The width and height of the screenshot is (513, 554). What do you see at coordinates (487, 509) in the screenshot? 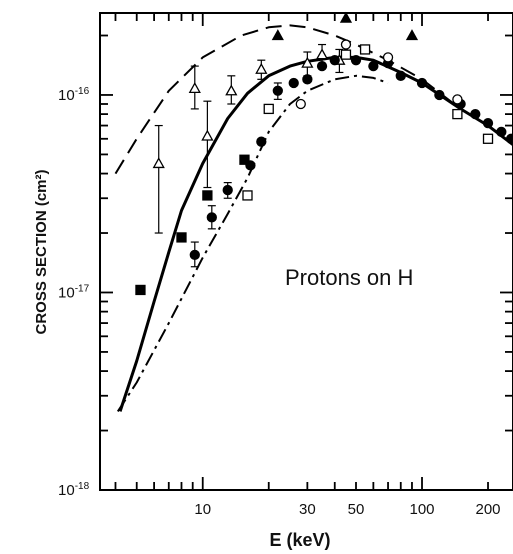
I see `x-tick-label: 200` at bounding box center [487, 509].